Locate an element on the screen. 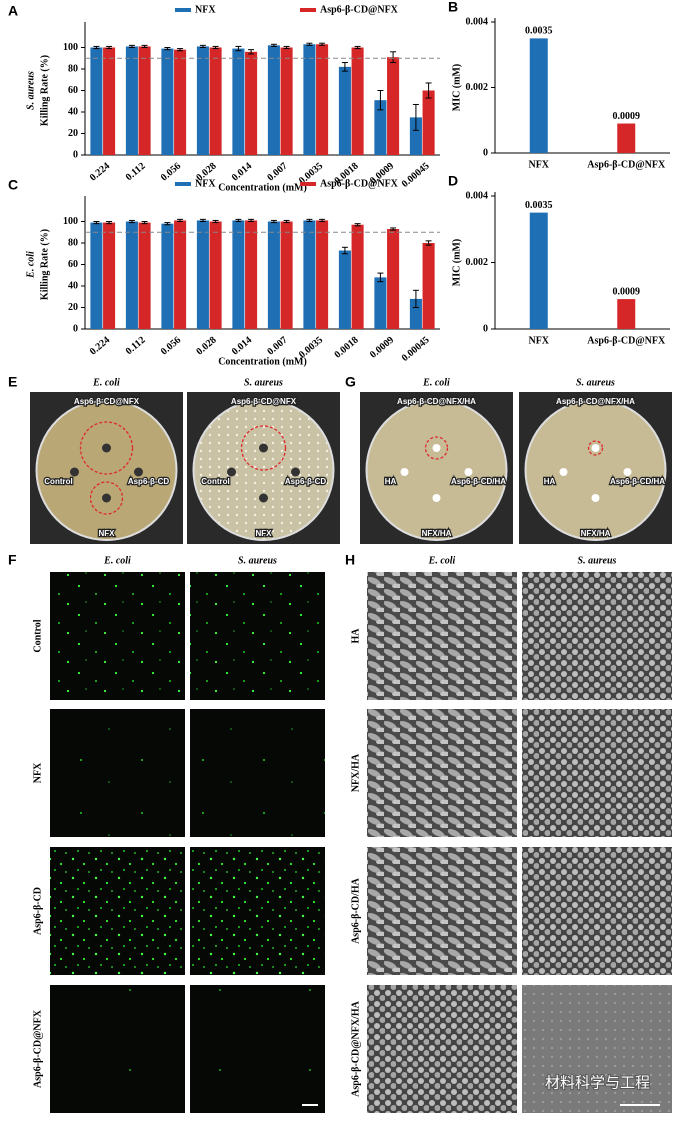 This screenshot has width=680, height=1124. panel-letter: H is located at coordinates (350, 560).